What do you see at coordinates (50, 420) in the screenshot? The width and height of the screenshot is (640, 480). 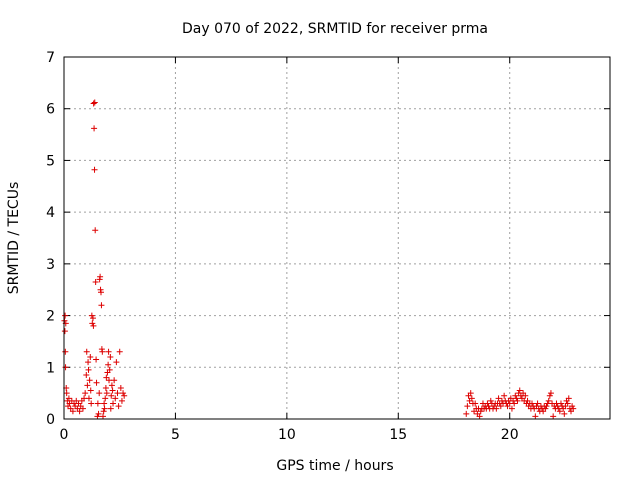 I see `y-tick-label: 0` at bounding box center [50, 420].